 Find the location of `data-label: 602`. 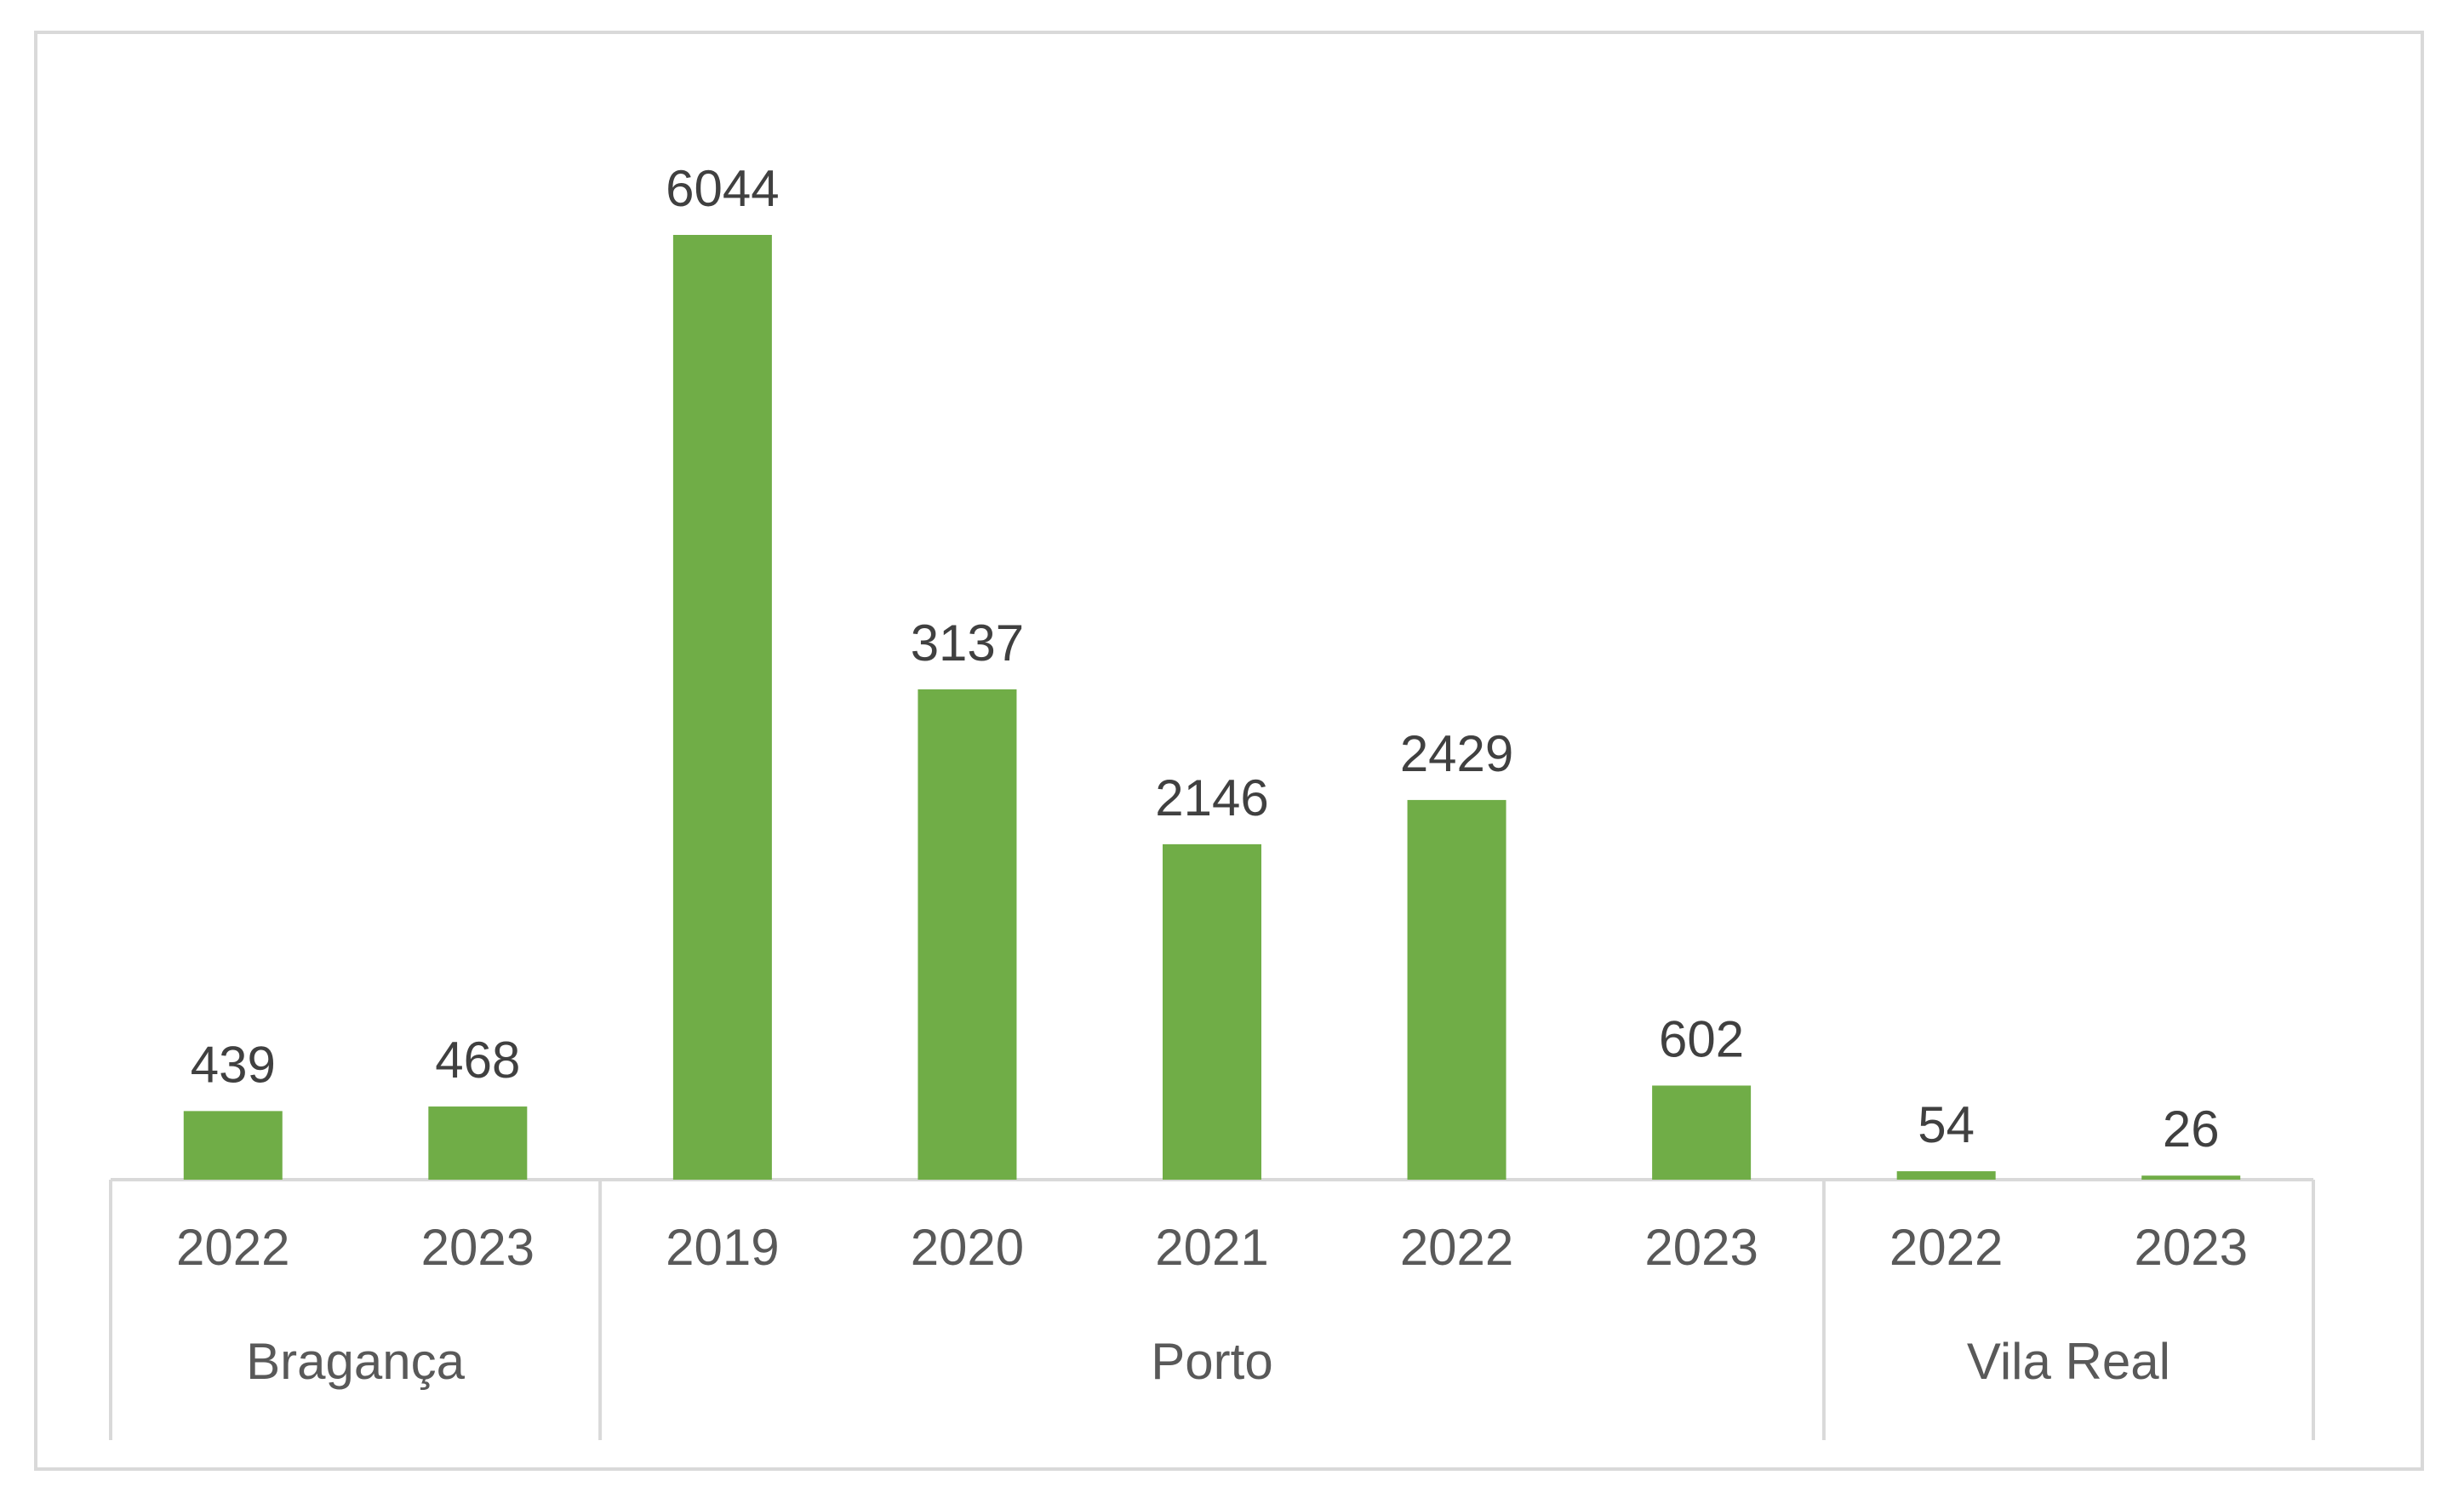

data-label: 602 is located at coordinates (1701, 1039).